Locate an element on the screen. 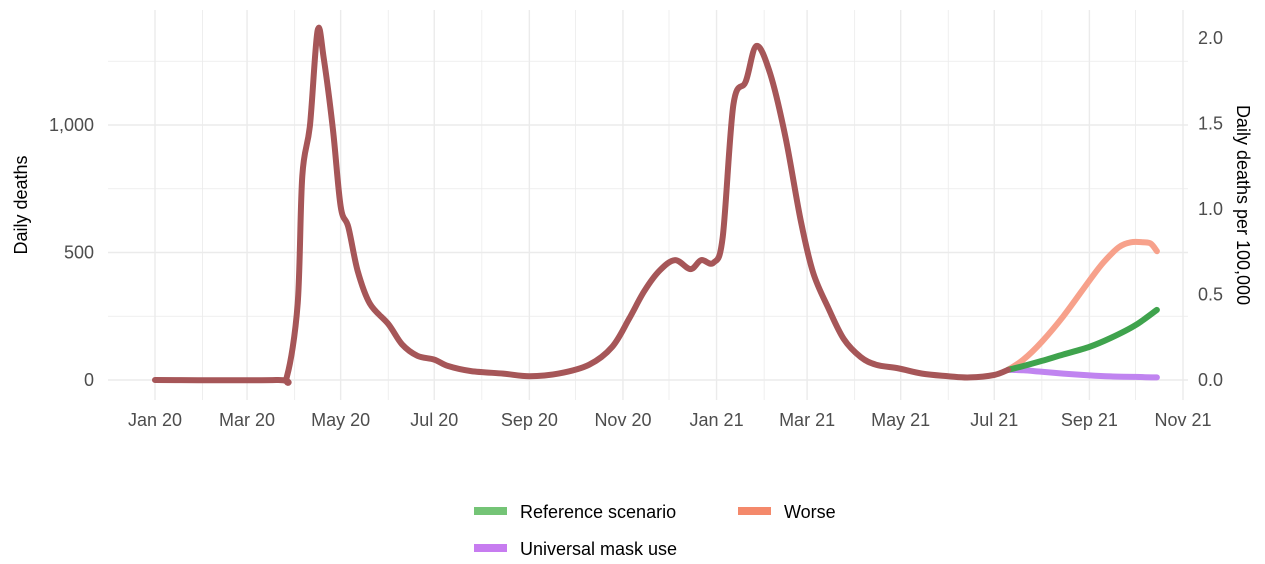 Image resolution: width=1265 pixels, height=564 pixels. series-line-reference-scenario is located at coordinates (1082, 339).